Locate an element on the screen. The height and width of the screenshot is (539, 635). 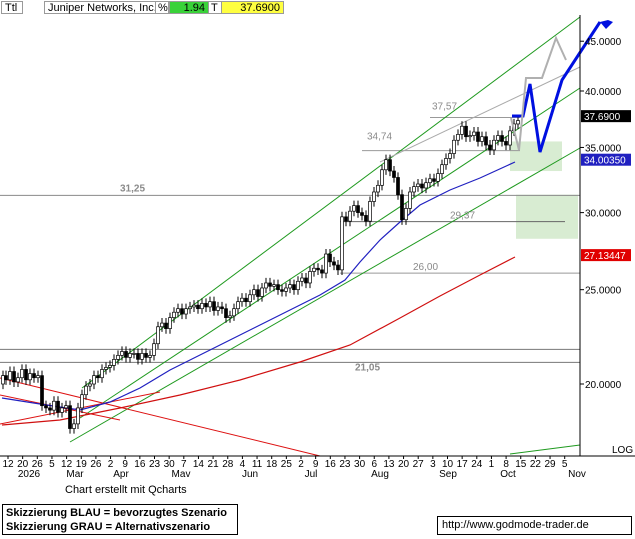
level-label: 31,25 is located at coordinates (132, 188).